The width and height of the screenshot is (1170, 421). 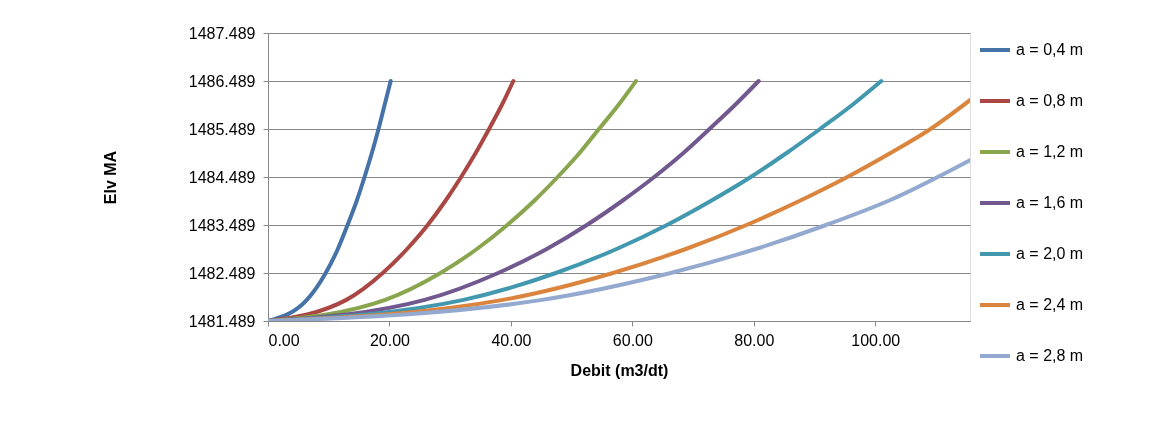 What do you see at coordinates (110, 177) in the screenshot?
I see `y-axis-title: Elv MA` at bounding box center [110, 177].